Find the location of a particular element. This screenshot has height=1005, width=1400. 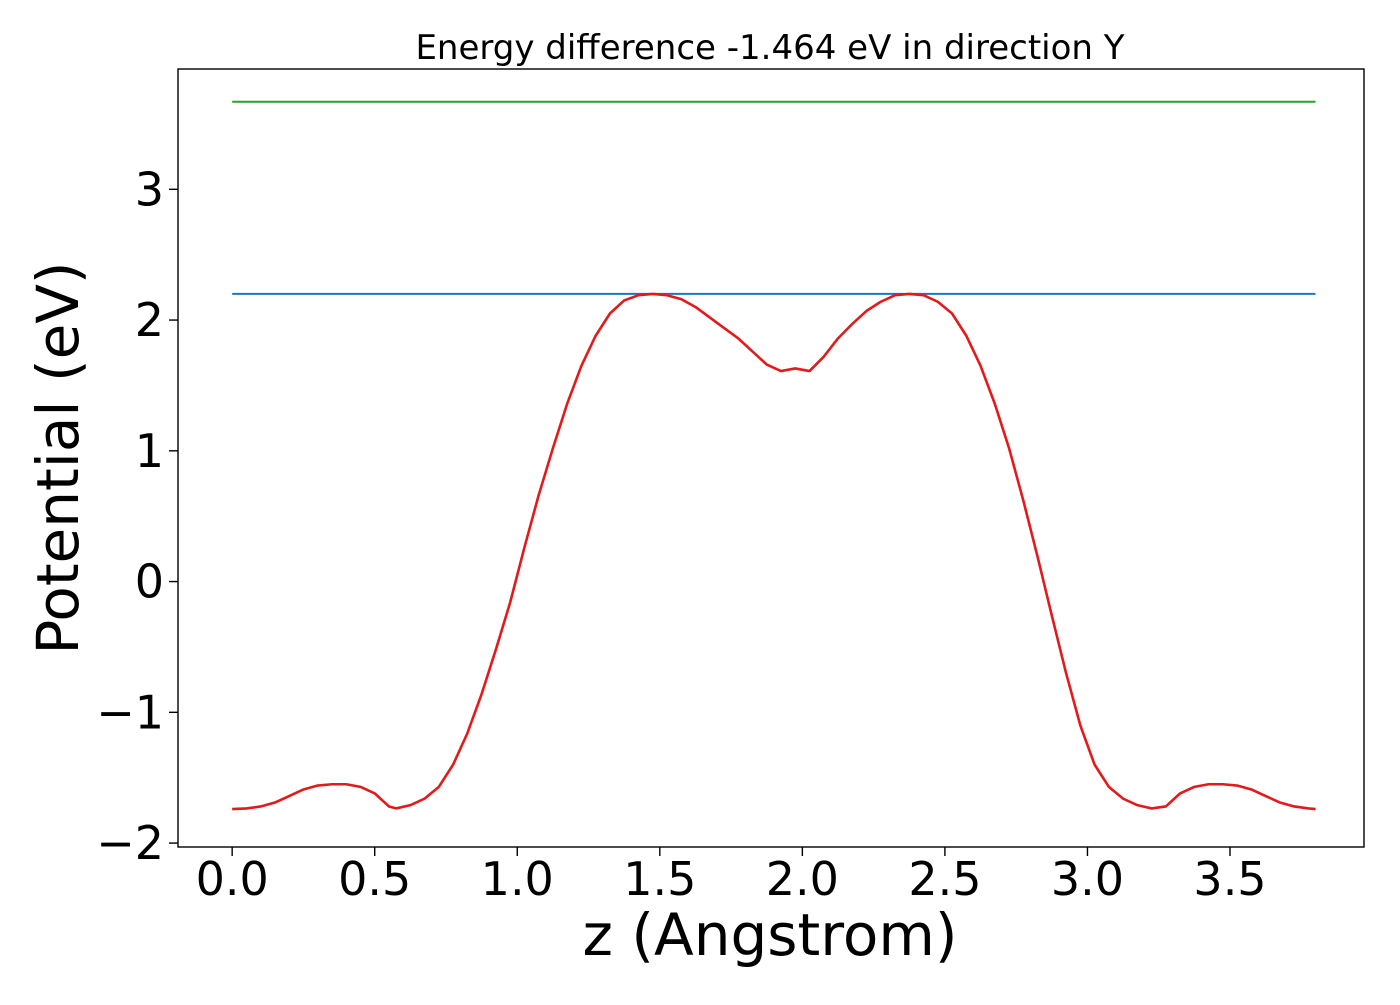

x-axis-ticks: 0.0 0.5 1.0 1.5 2.0 2.5 3.0 3.5 is located at coordinates (731, 876).